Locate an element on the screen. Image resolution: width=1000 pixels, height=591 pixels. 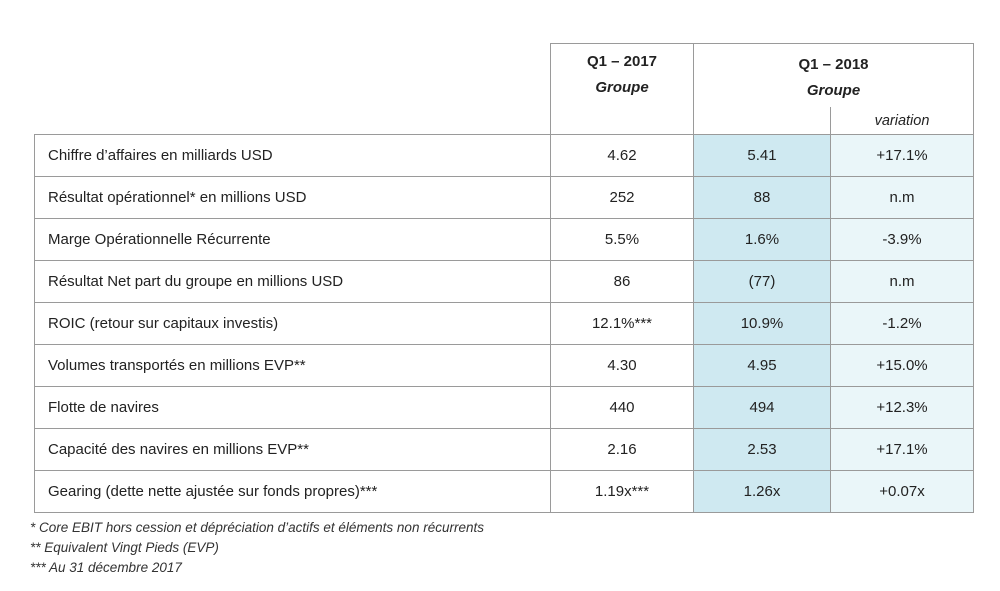
cell-q1-2017: 4.62 is located at coordinates (622, 155).